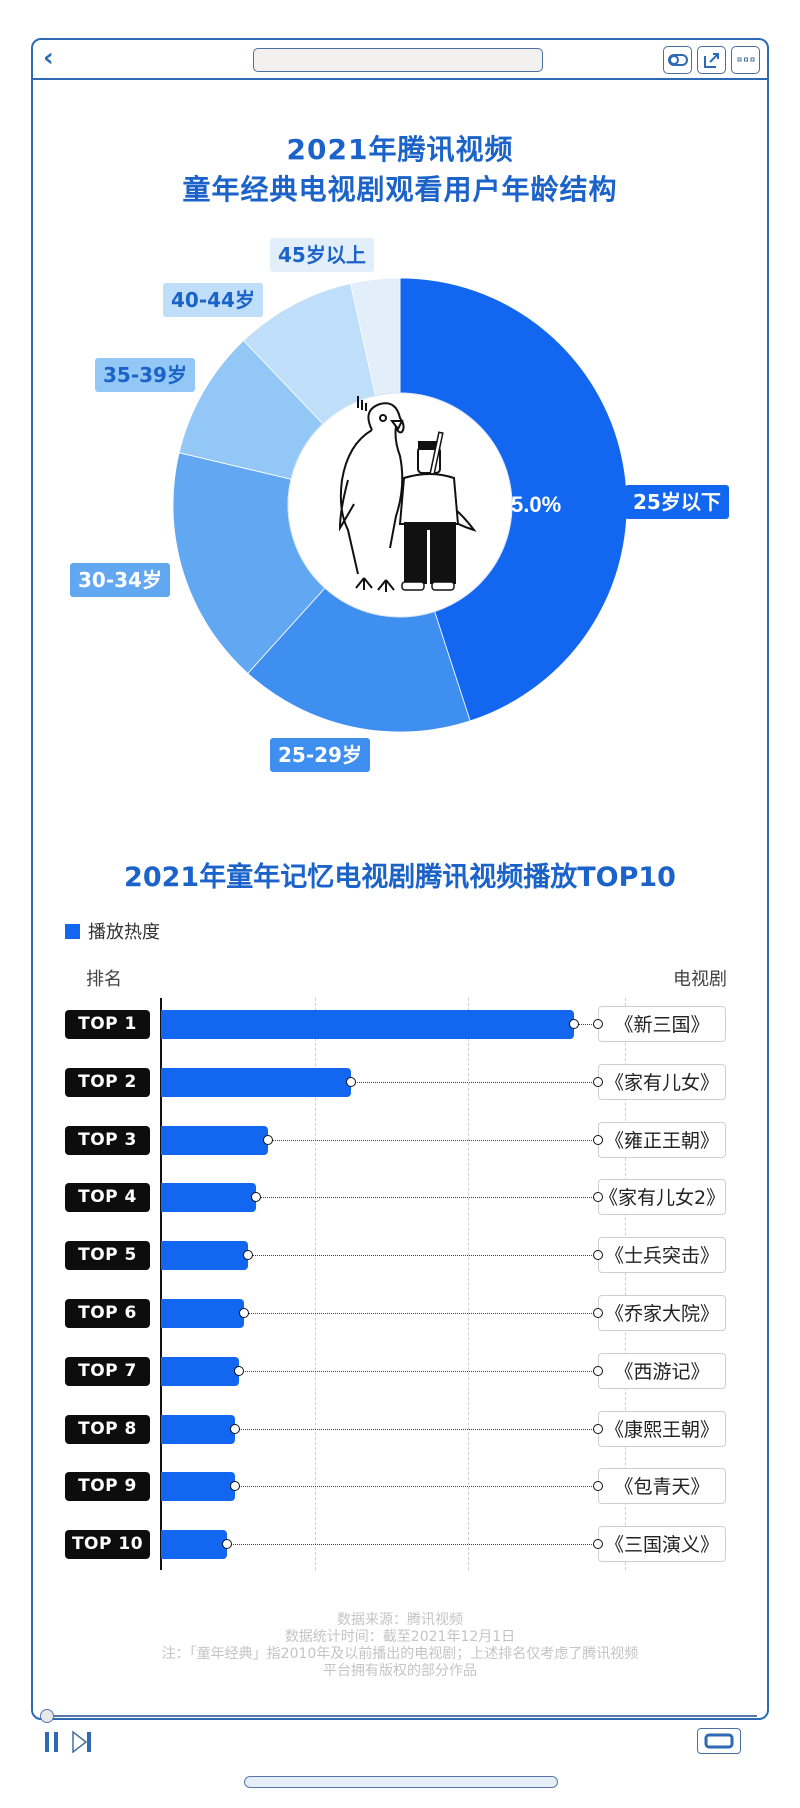 This screenshot has width=800, height=1808. I want to click on drama-name: 《家有儿女2》, so click(662, 1197).